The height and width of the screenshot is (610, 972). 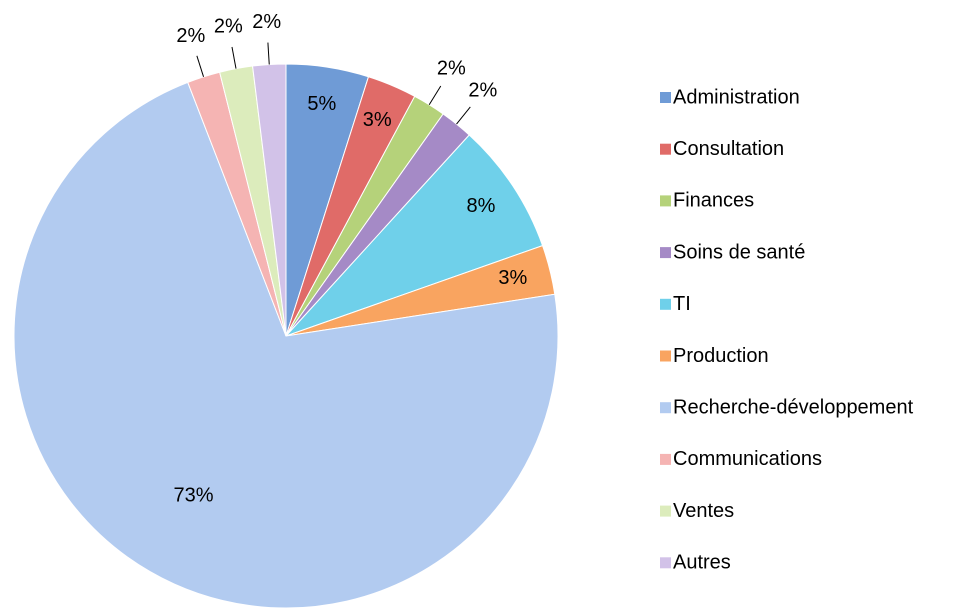 What do you see at coordinates (793, 407) in the screenshot?
I see `legend-label: Recherche-développement` at bounding box center [793, 407].